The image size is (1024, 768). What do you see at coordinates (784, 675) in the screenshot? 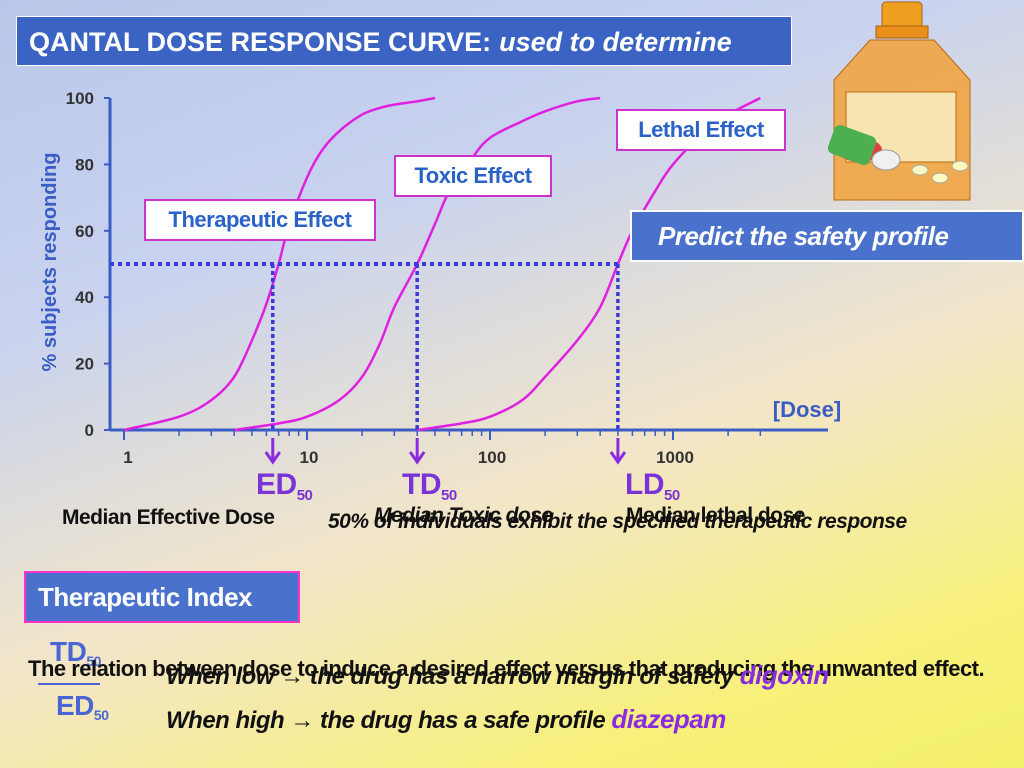
I see `digoxin-example: digoxin` at bounding box center [784, 675].